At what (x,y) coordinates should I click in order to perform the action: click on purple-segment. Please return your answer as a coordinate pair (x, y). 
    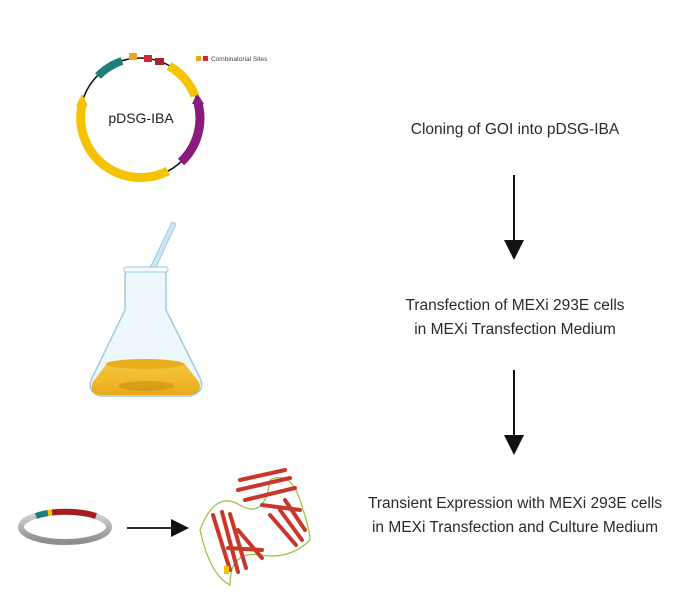
    Looking at the image, I should click on (191, 133).